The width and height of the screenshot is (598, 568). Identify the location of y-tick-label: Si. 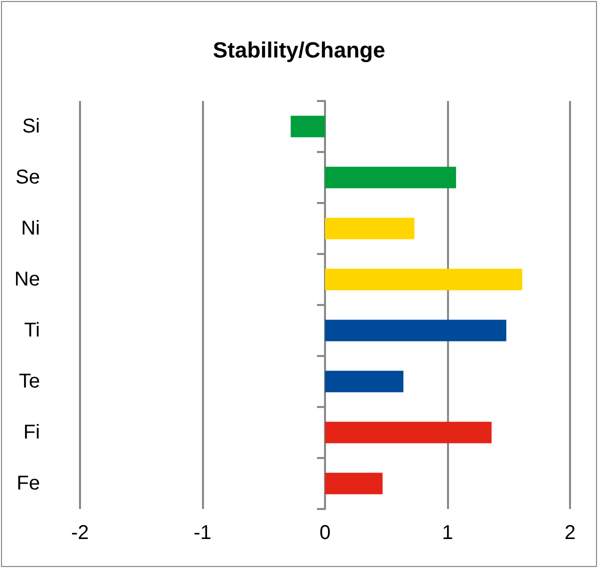
(31, 127).